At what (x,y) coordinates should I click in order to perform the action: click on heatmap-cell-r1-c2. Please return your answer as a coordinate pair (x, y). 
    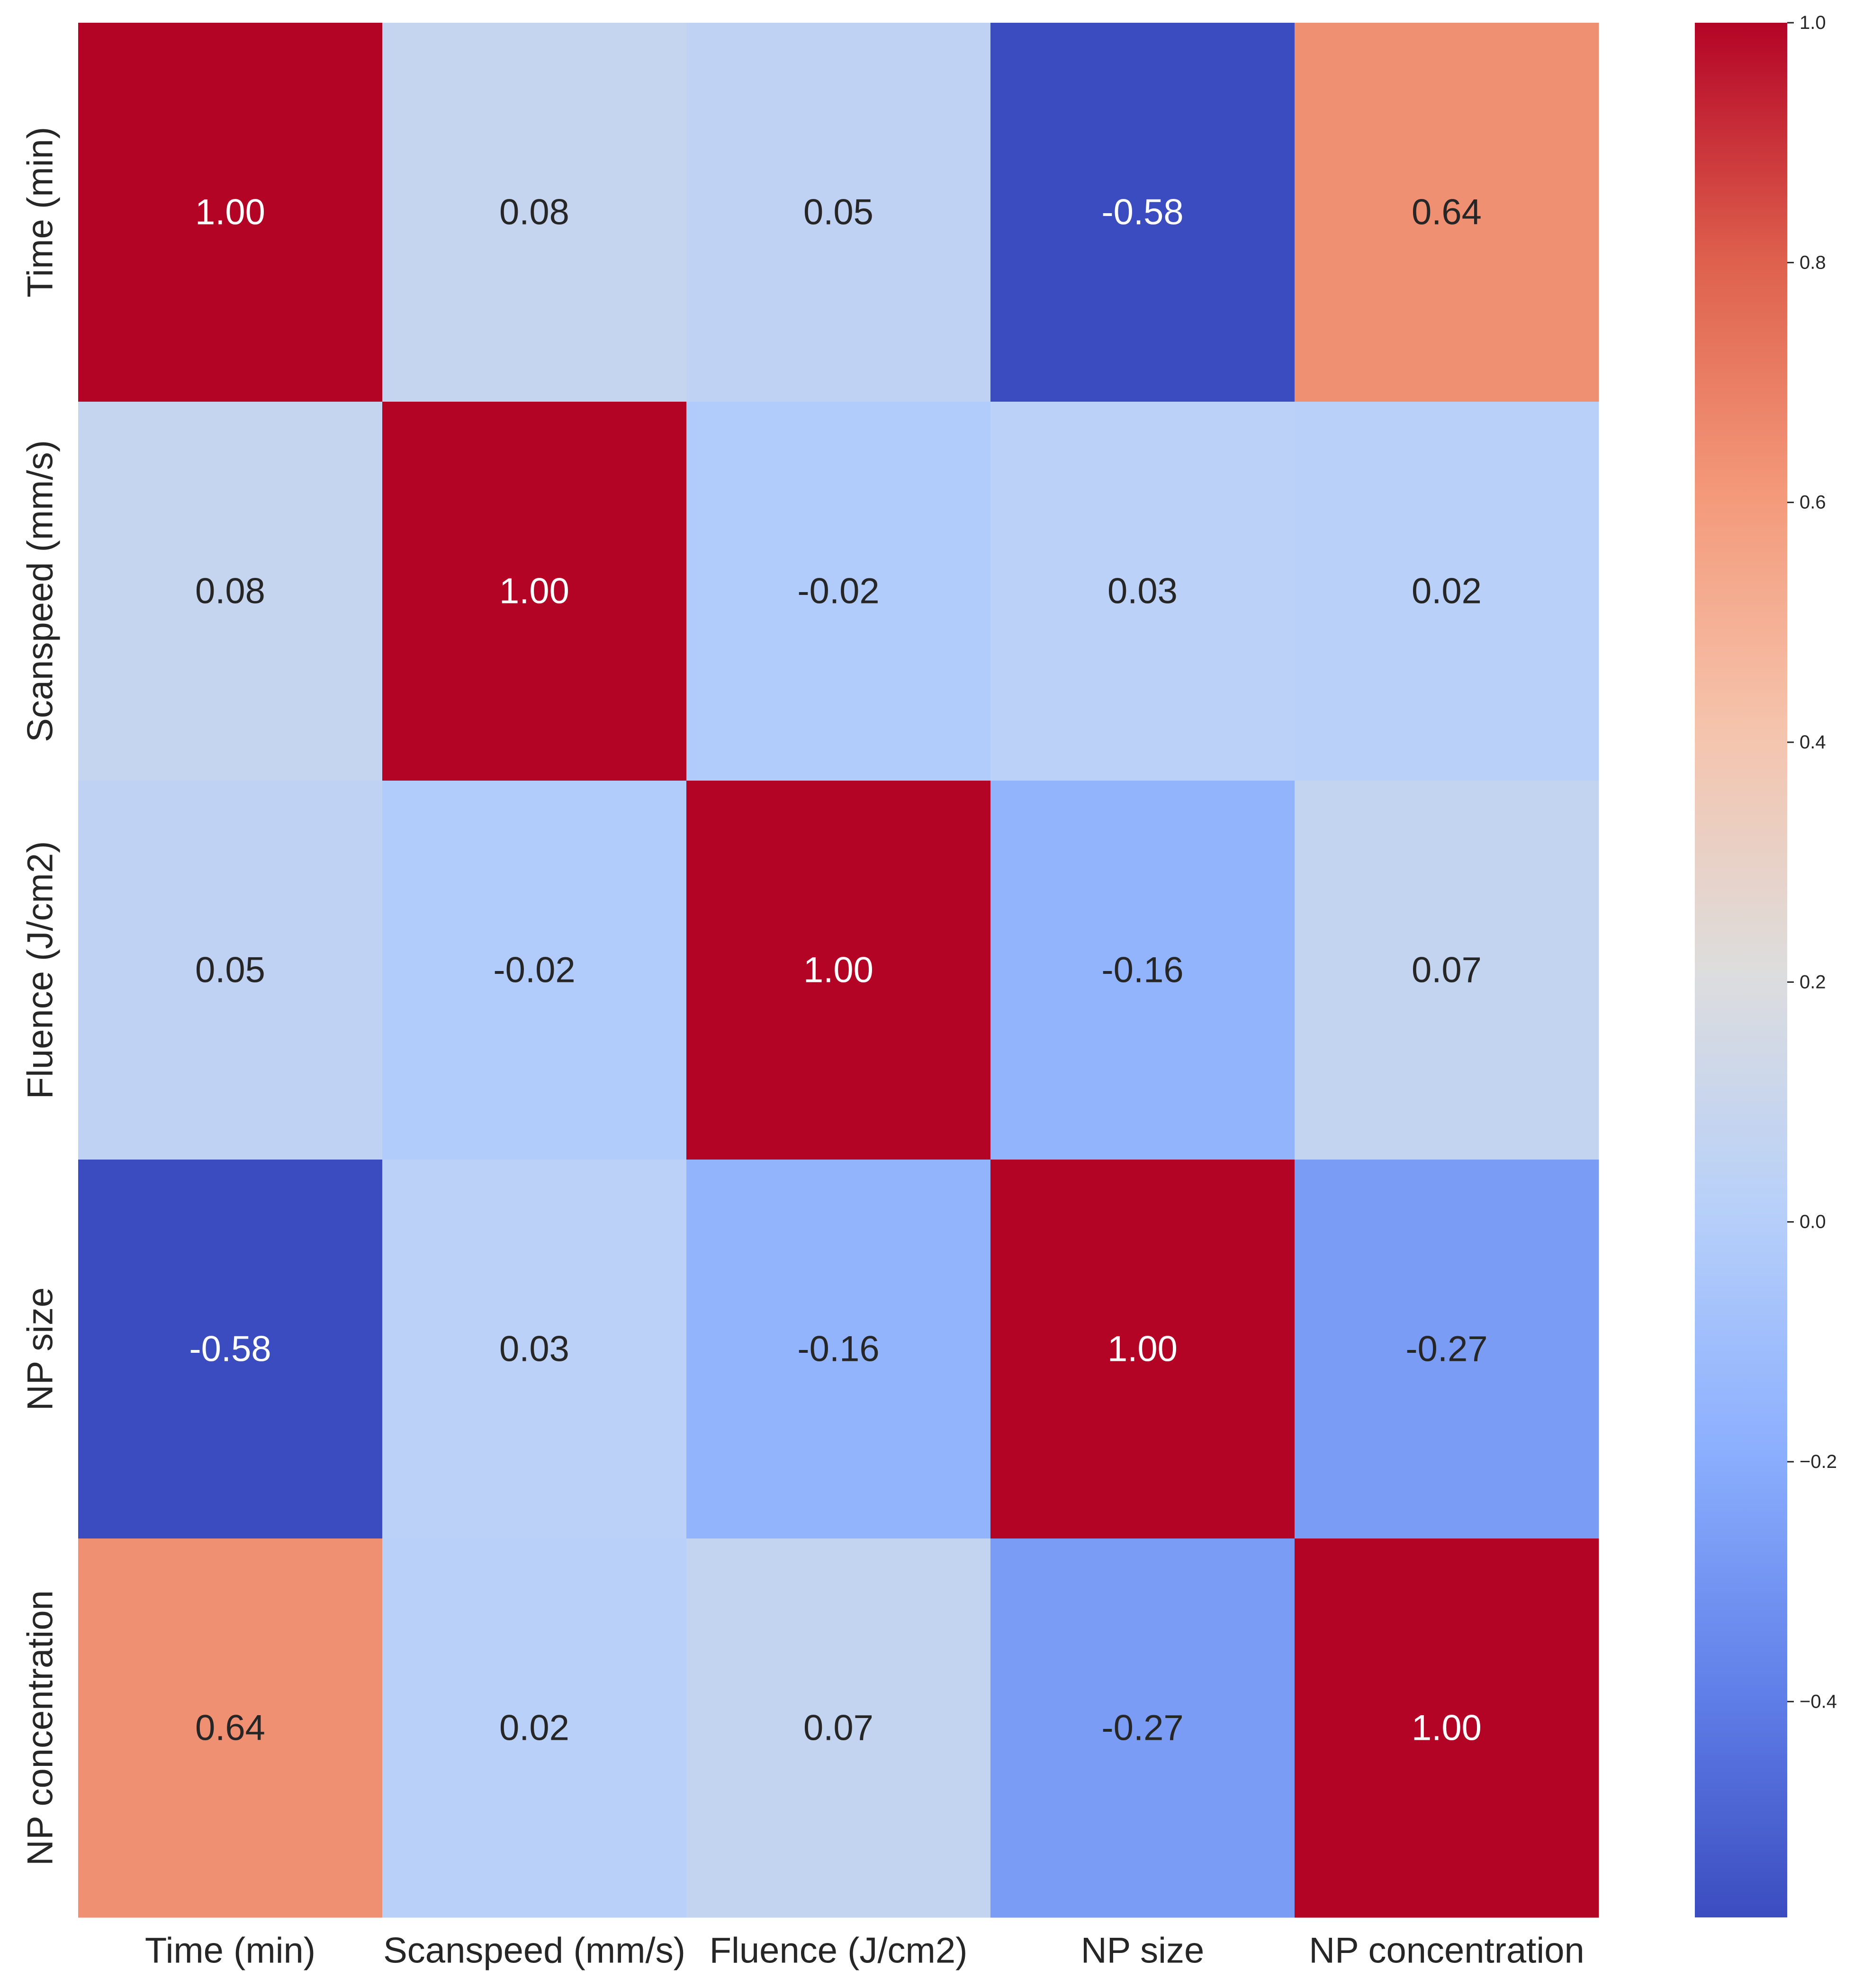
    Looking at the image, I should click on (838, 591).